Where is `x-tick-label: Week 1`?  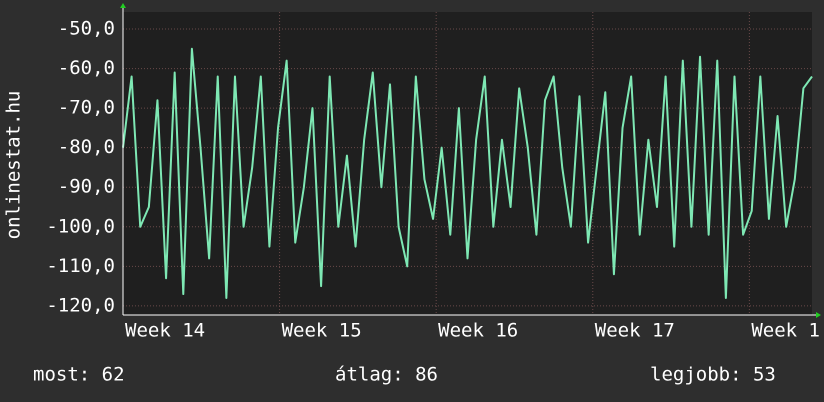
x-tick-label: Week 1 is located at coordinates (785, 331).